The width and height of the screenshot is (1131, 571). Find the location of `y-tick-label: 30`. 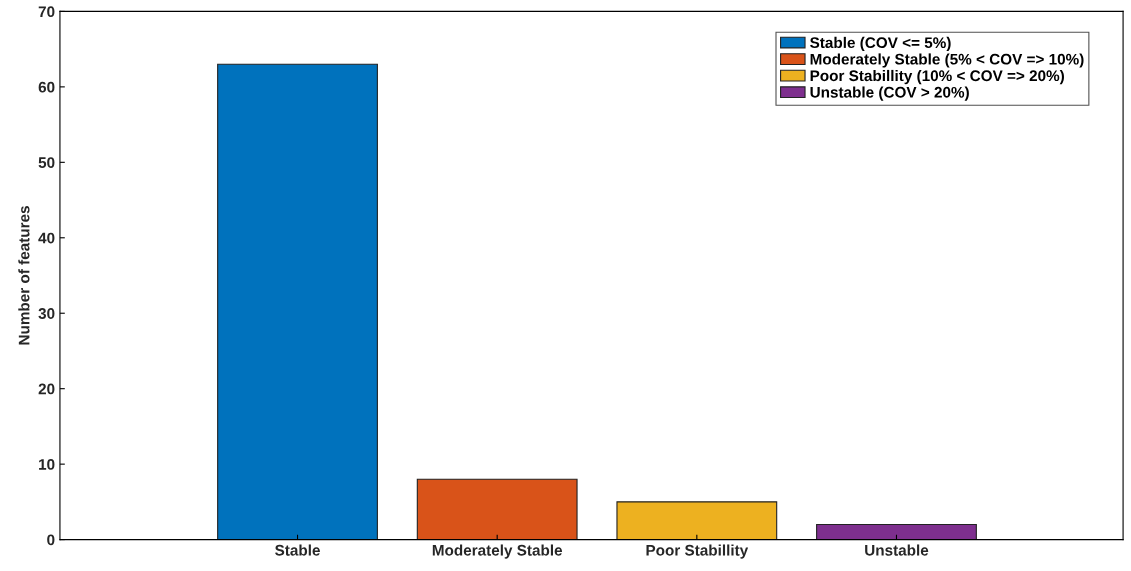

y-tick-label: 30 is located at coordinates (46, 313).